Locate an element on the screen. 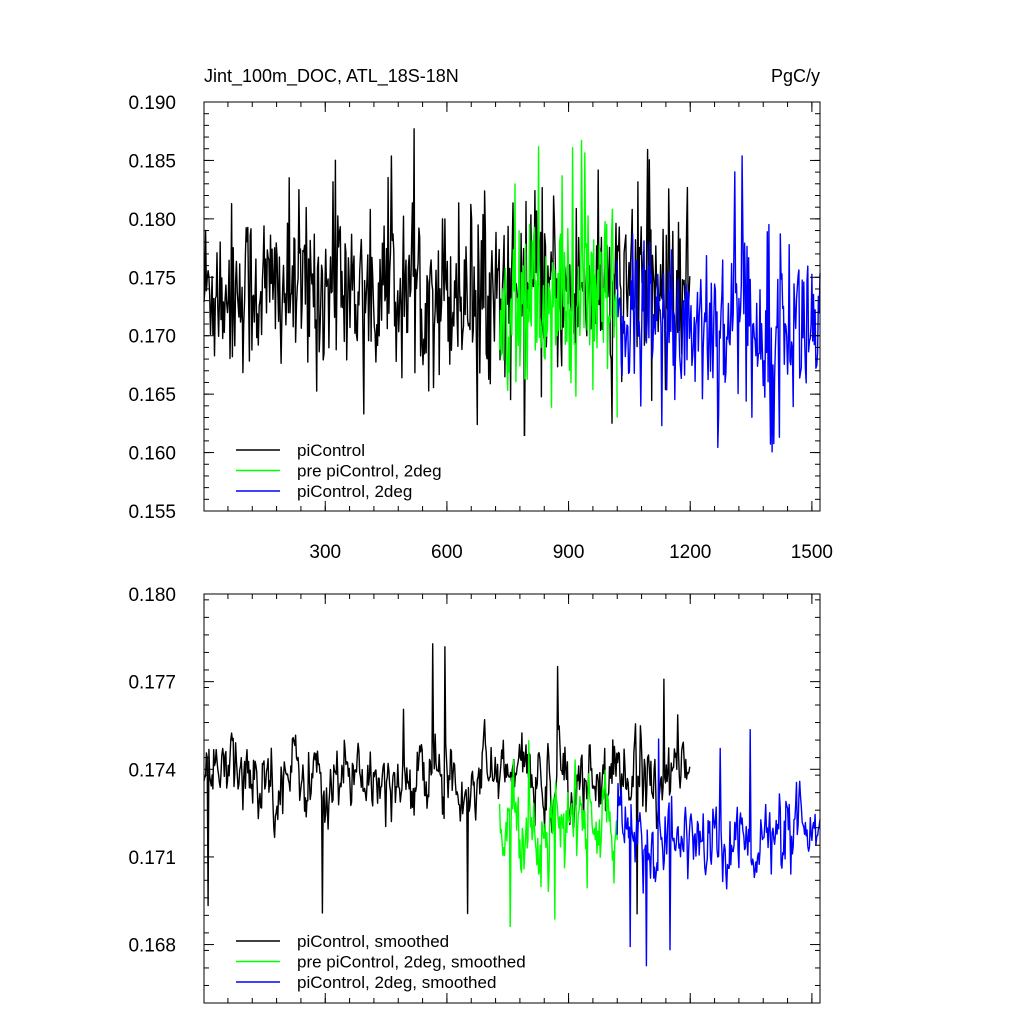 This screenshot has width=1024, height=1024. units-label: PgC/y is located at coordinates (795, 76).